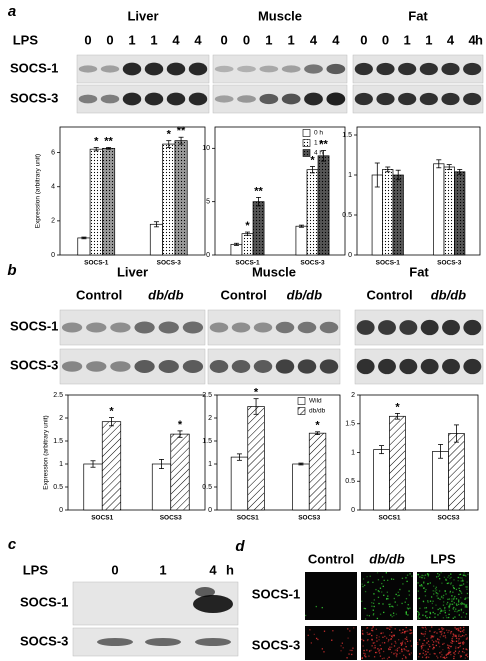 The width and height of the screenshot is (486, 661). I want to click on label: 4, so click(176, 39).